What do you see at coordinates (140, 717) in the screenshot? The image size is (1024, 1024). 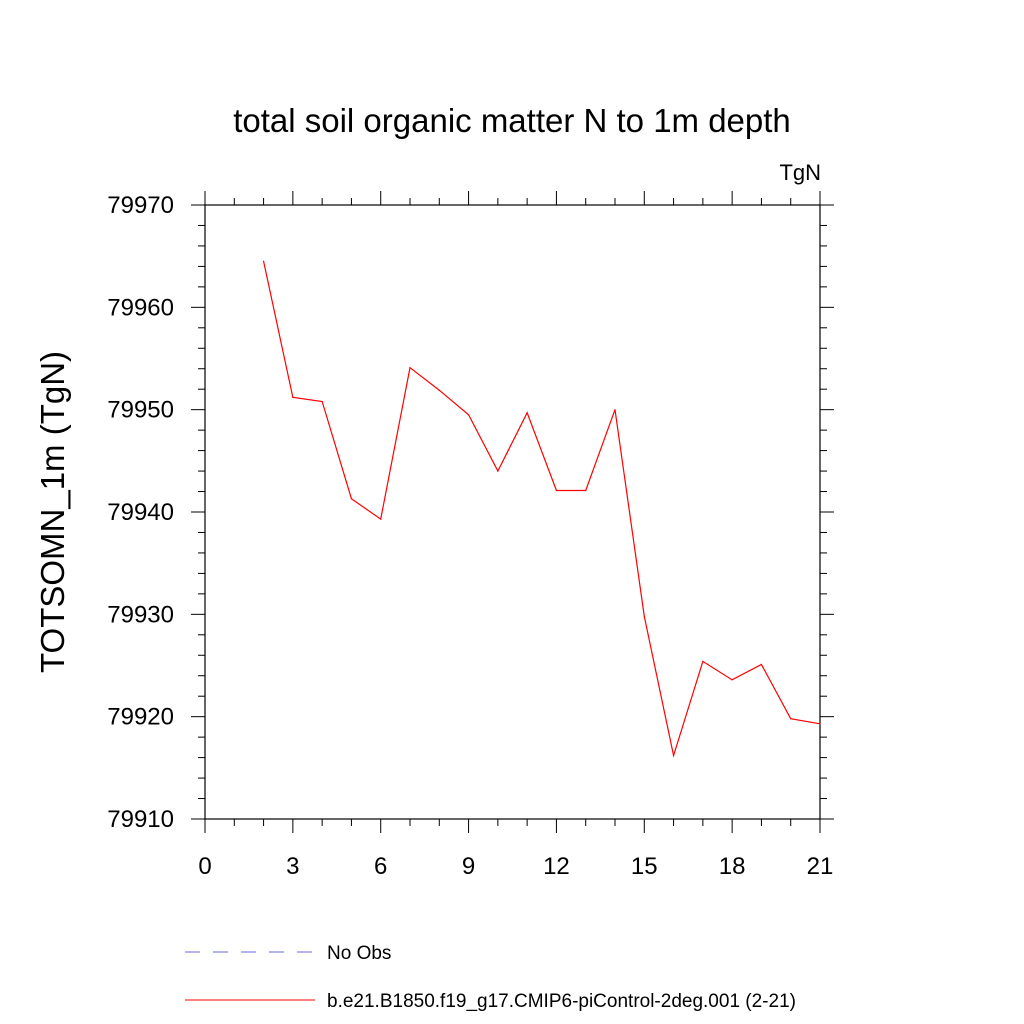 I see `y-tick-label: 79920` at bounding box center [140, 717].